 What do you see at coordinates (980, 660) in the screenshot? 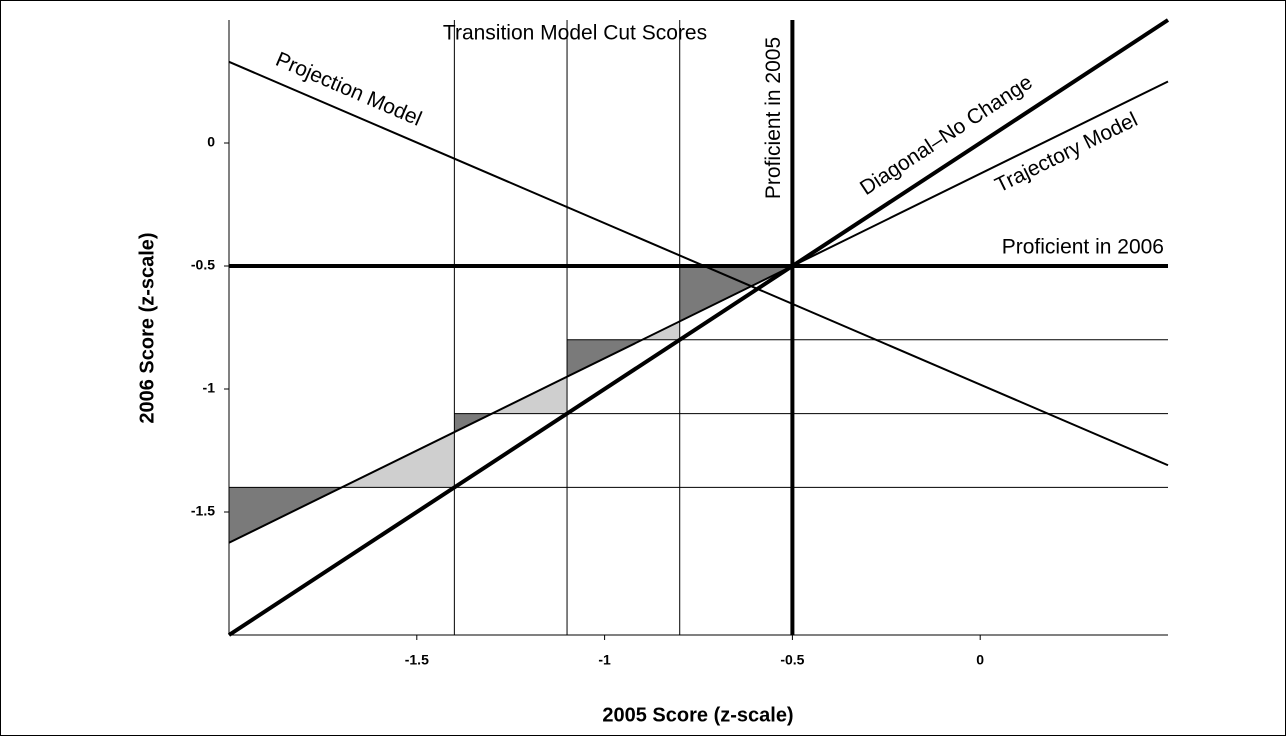
I see `x-tick-label: 0` at bounding box center [980, 660].